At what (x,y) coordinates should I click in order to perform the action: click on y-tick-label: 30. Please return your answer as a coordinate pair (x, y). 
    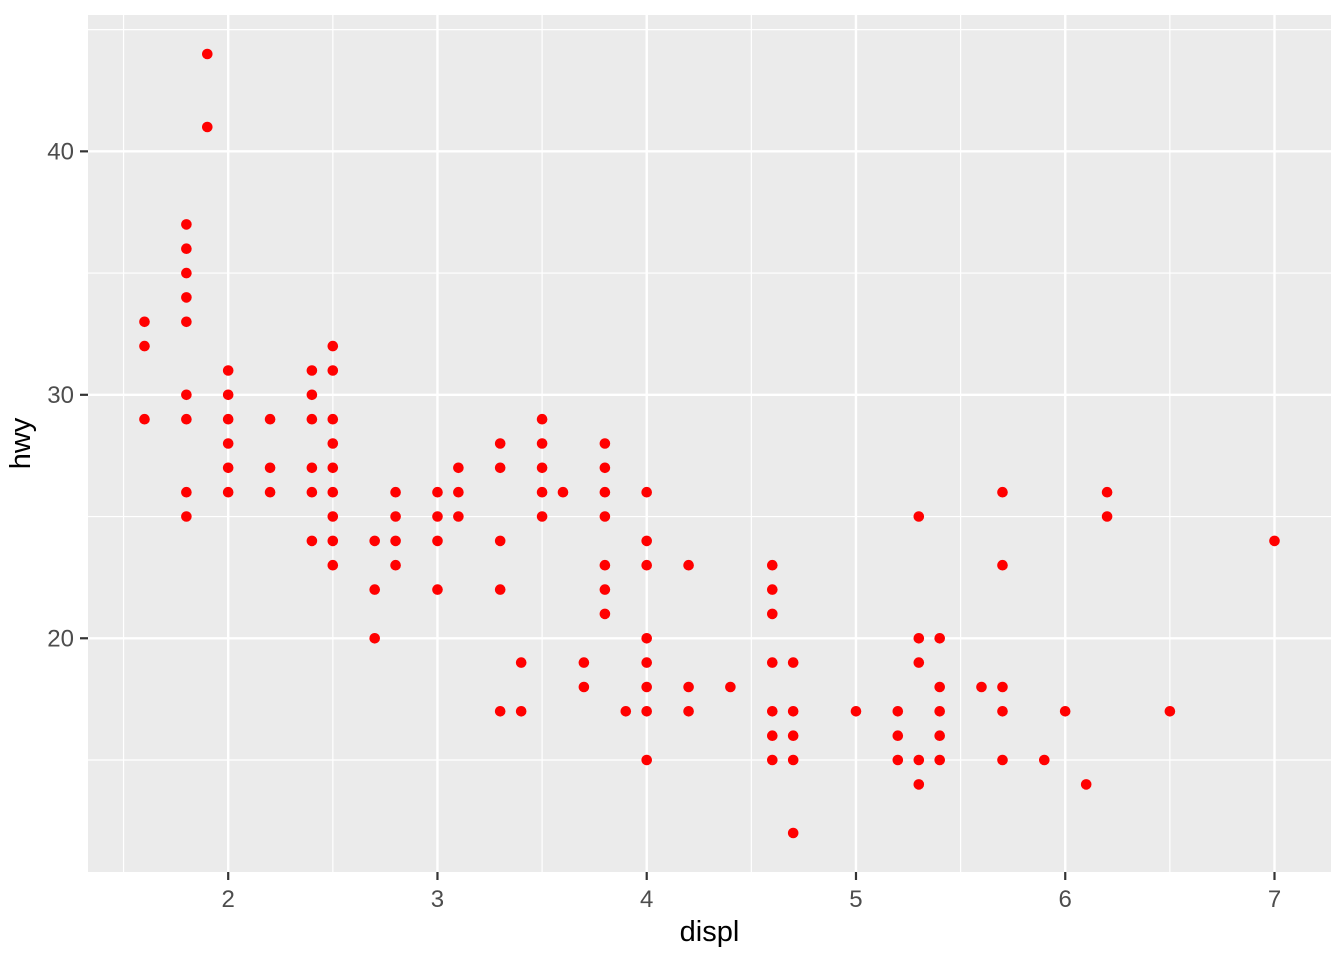
    Looking at the image, I should click on (60, 395).